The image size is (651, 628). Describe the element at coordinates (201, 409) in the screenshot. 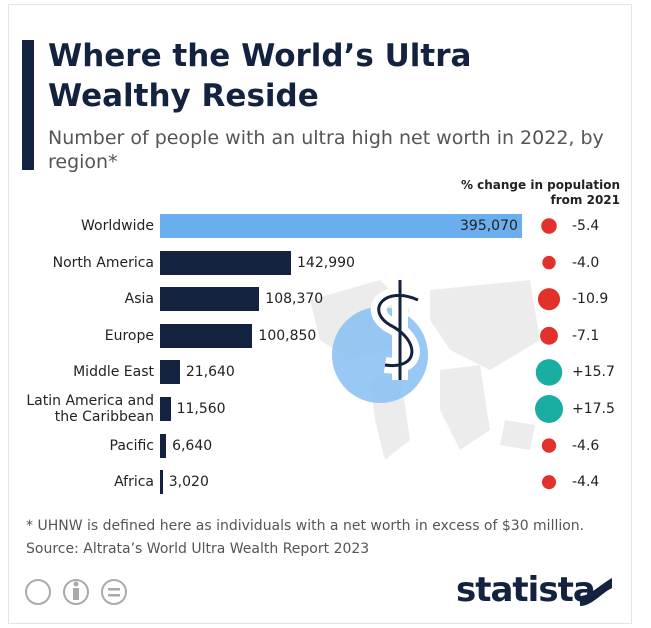

I see `value-label: 11,560` at that location.